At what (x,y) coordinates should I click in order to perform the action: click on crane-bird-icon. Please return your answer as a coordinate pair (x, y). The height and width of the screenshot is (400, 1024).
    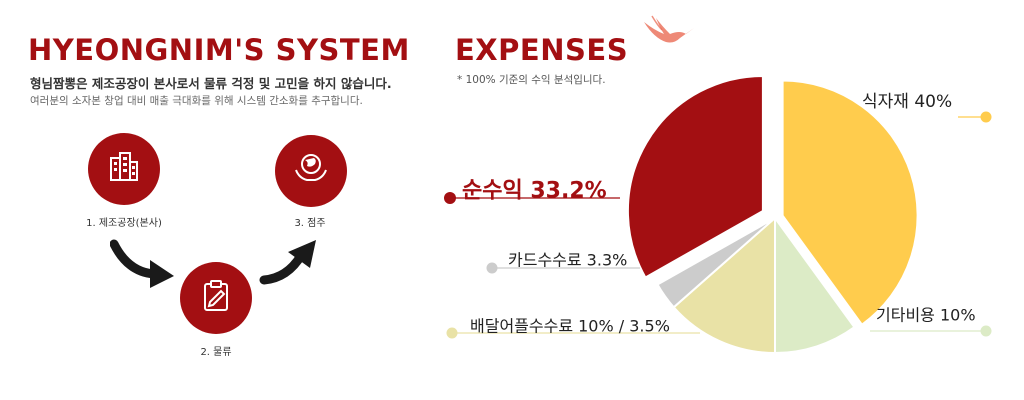
    Looking at the image, I should click on (669, 29).